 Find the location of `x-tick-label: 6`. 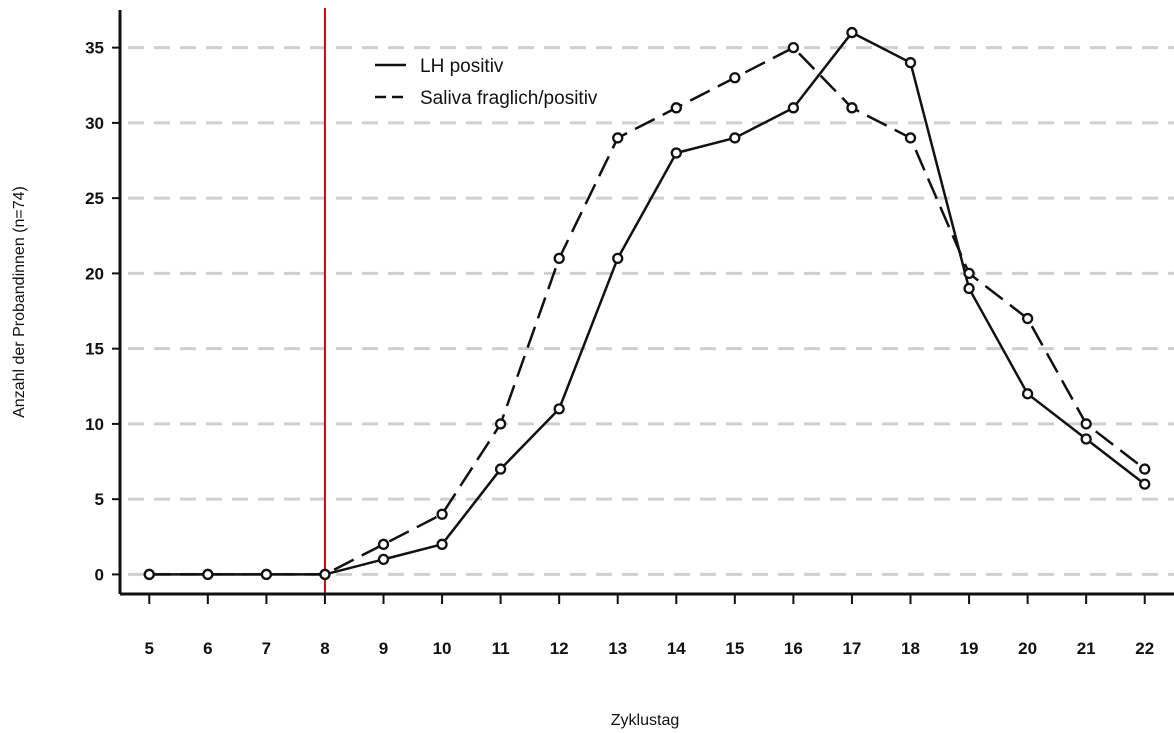

x-tick-label: 6 is located at coordinates (207, 648).